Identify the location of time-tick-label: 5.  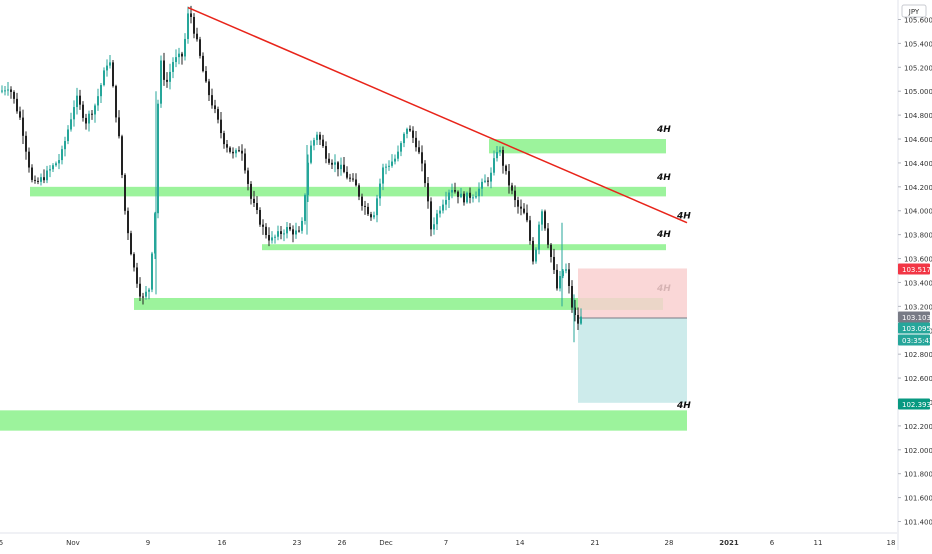
(1, 543).